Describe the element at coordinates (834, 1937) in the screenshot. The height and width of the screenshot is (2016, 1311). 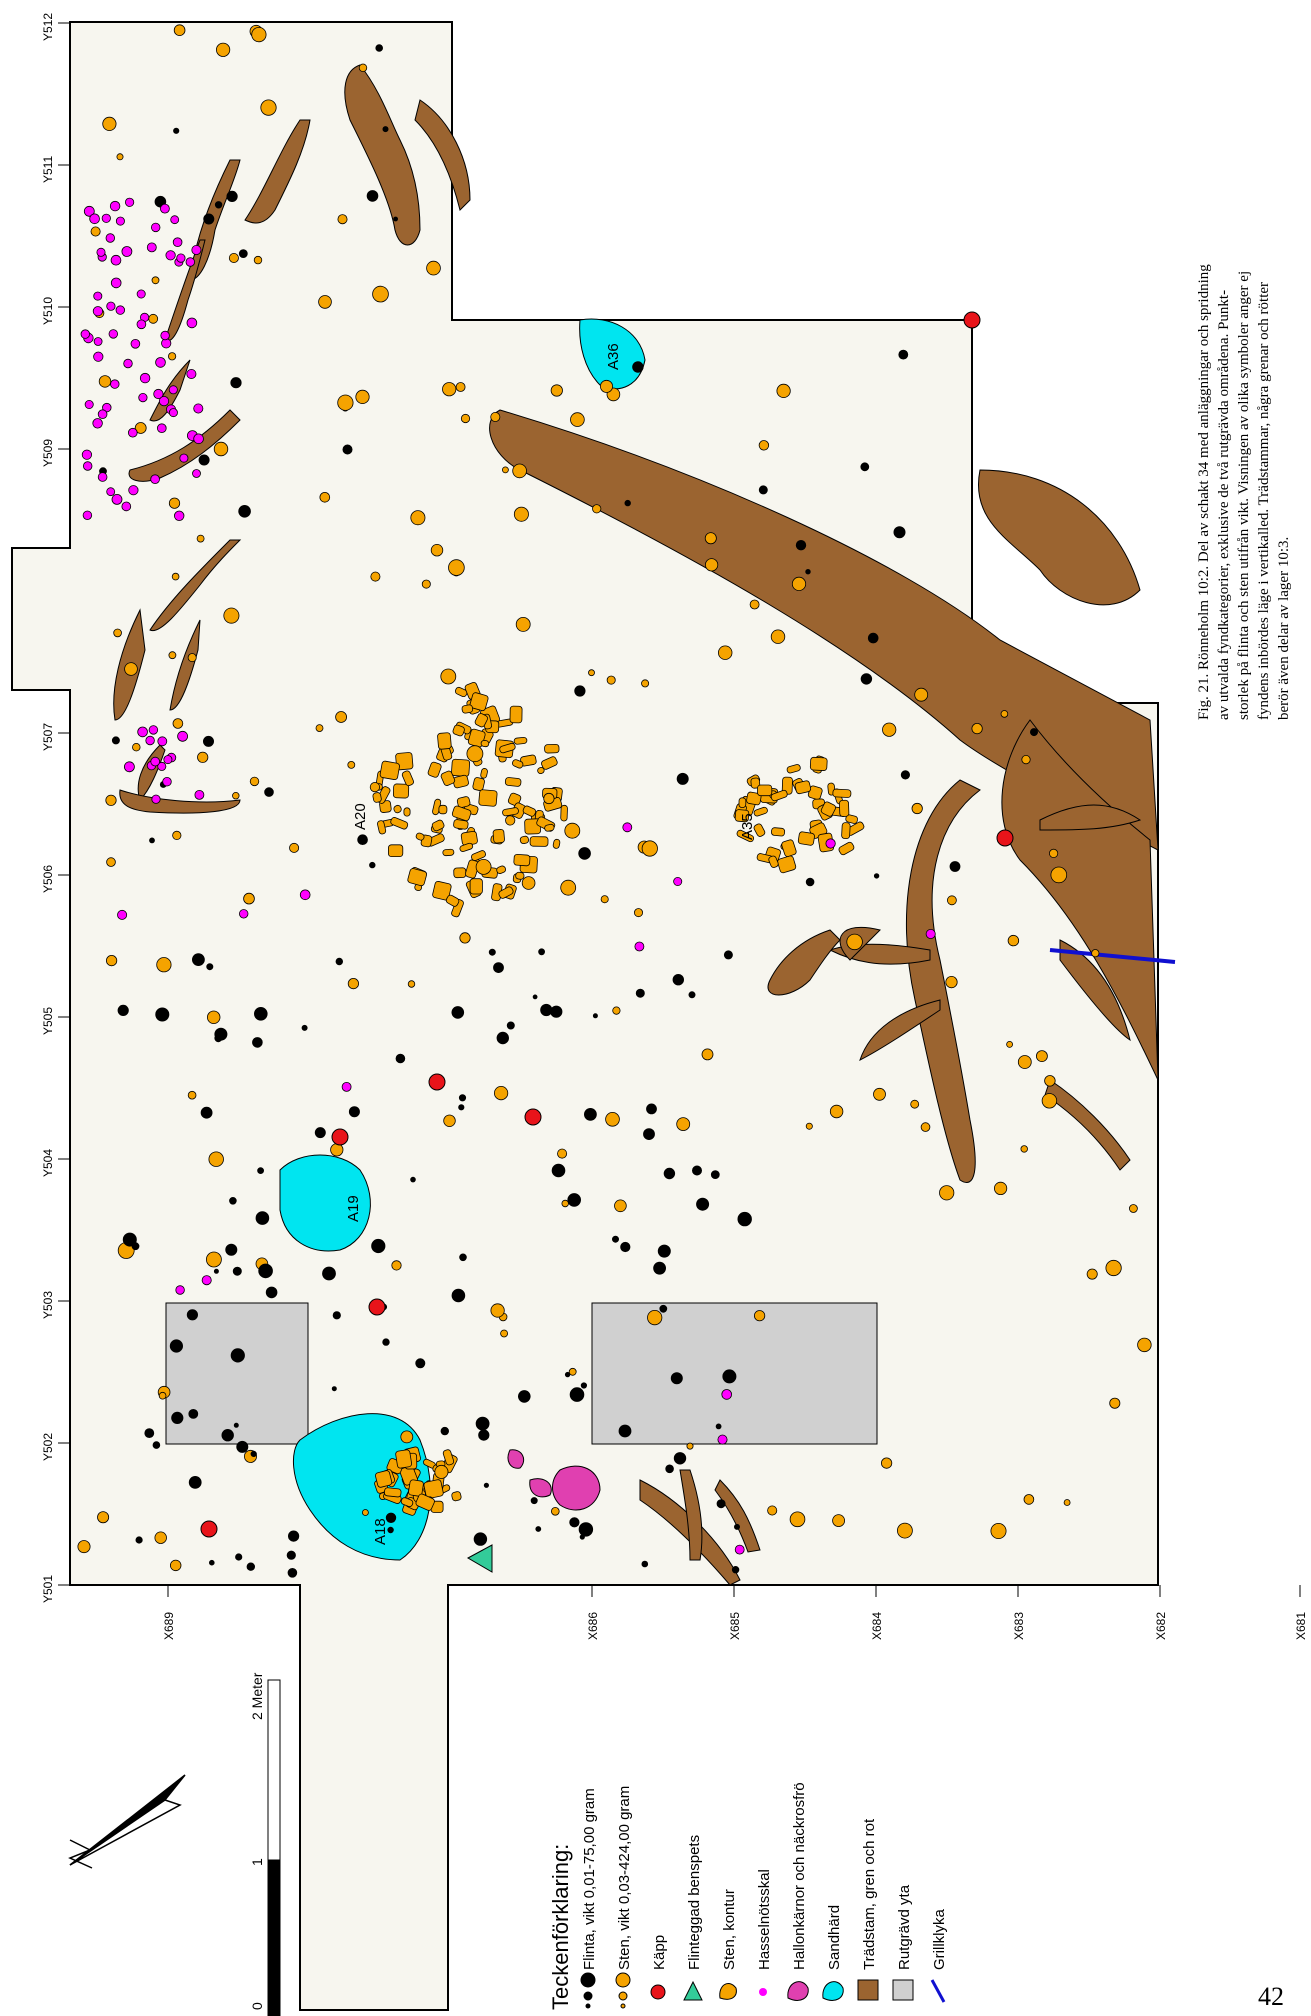
I see `legend-label: Sandhärd` at that location.